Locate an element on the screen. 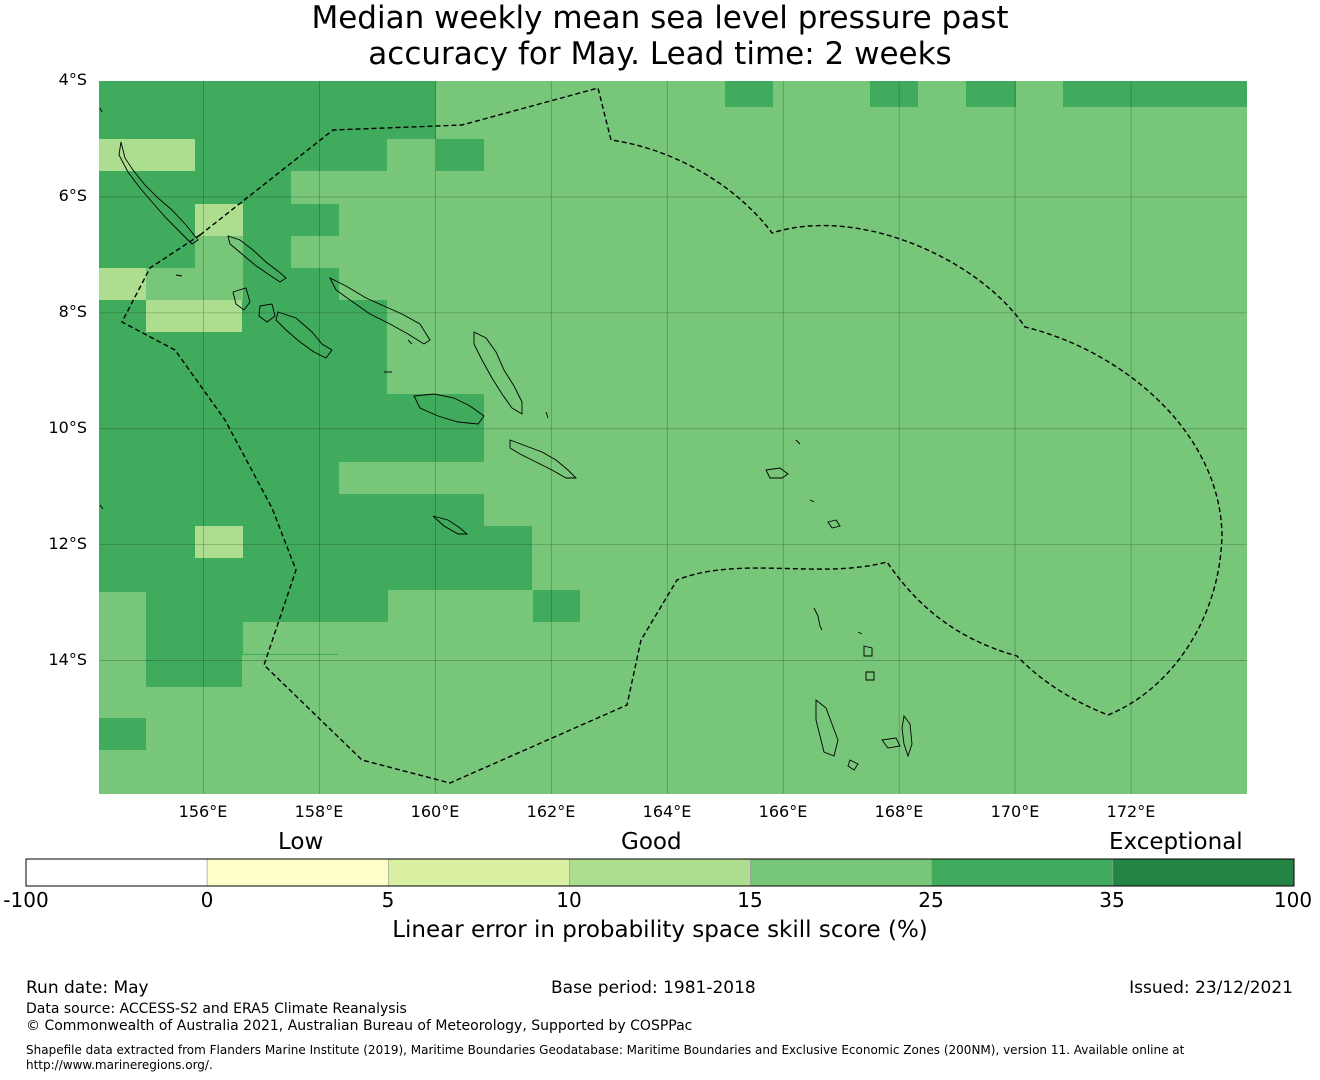  lat-label-6s: 6°S is located at coordinates (72, 195).